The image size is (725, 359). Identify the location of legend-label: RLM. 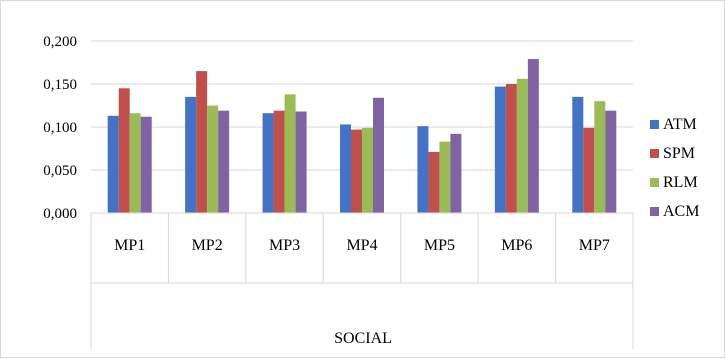
(680, 182).